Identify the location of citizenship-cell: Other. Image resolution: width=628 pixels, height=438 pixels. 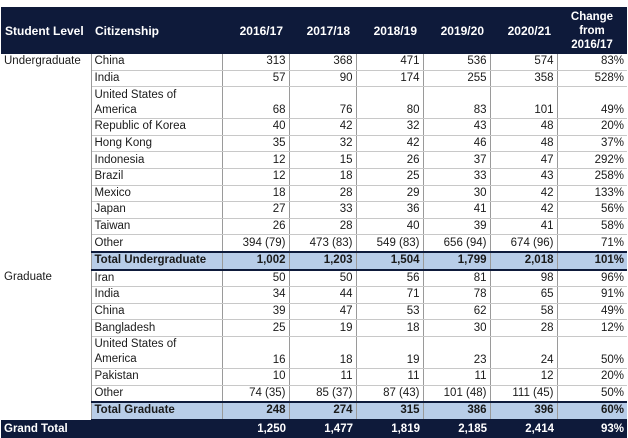
(157, 394).